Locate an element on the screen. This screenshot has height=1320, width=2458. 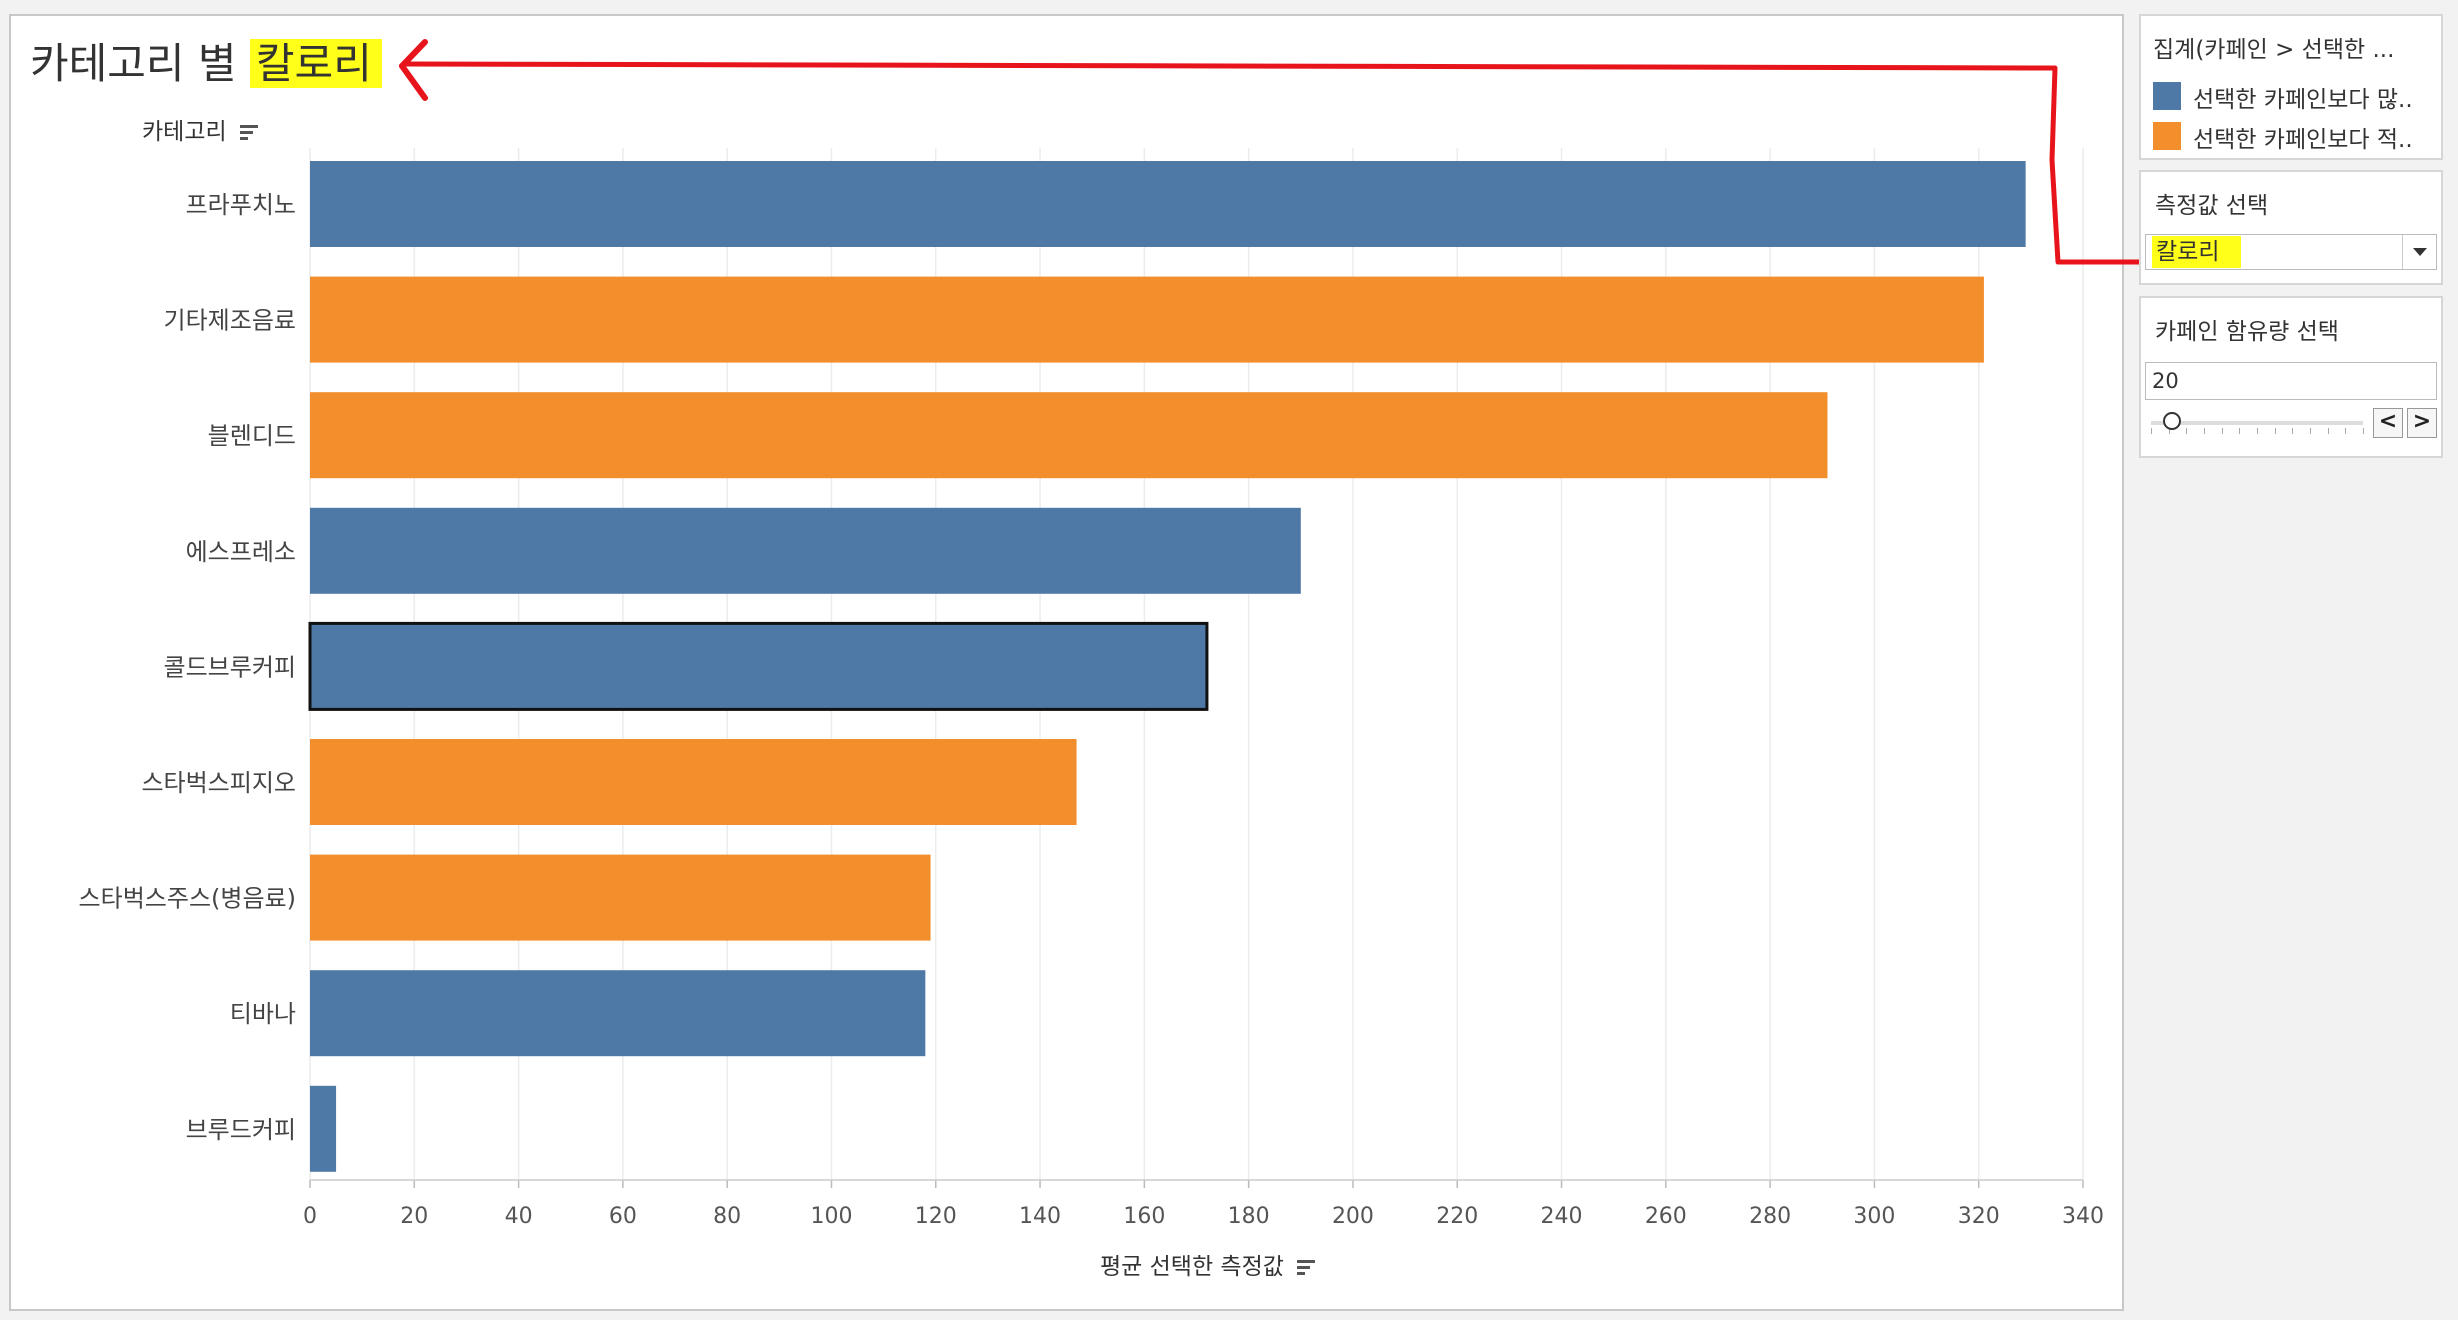
bar-티바나 is located at coordinates (618, 1013).